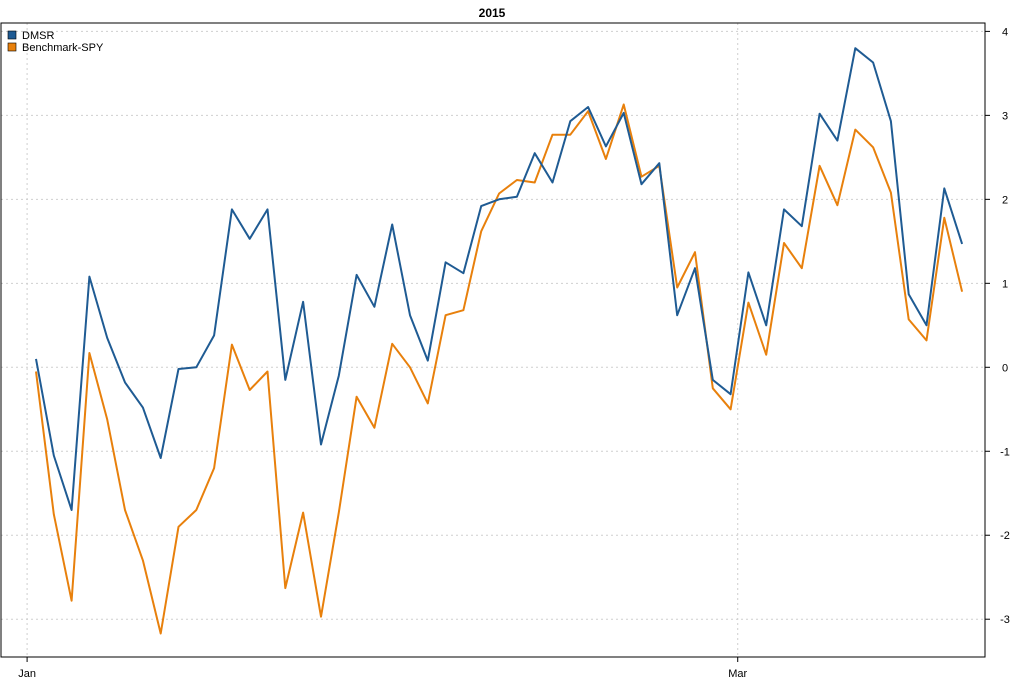  I want to click on x-tick-label: Mar, so click(737, 674).